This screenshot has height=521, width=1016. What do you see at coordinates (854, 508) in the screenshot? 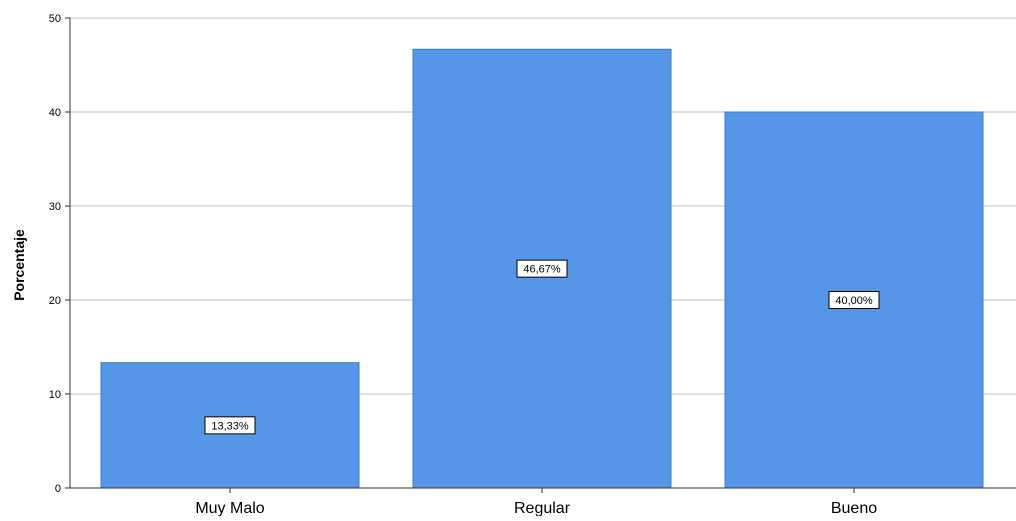
I see `x-category-label: Bueno` at bounding box center [854, 508].